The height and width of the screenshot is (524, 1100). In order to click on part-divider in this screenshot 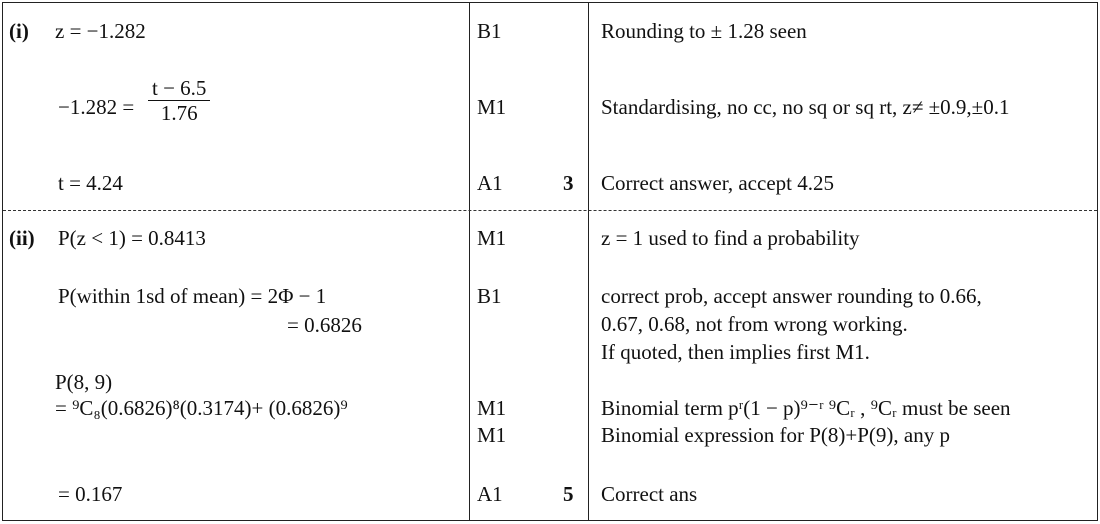, I will do `click(550, 210)`.